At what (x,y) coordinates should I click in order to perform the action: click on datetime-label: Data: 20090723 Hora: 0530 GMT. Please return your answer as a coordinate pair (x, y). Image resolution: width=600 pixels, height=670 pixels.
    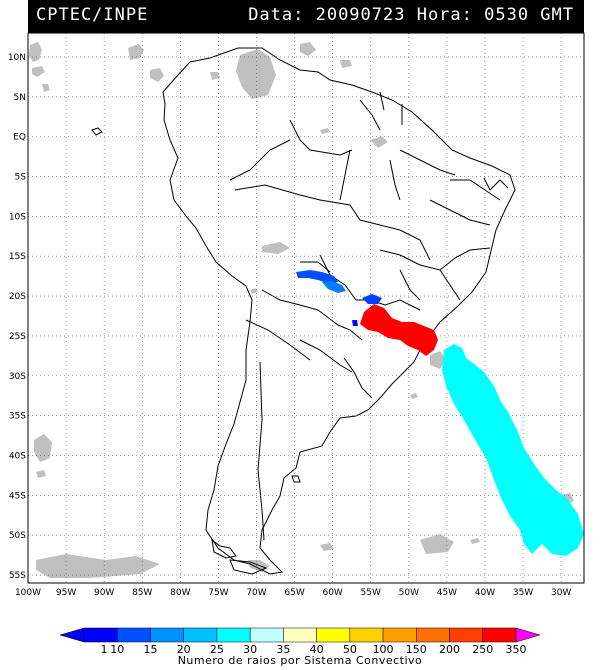
    Looking at the image, I should click on (411, 15).